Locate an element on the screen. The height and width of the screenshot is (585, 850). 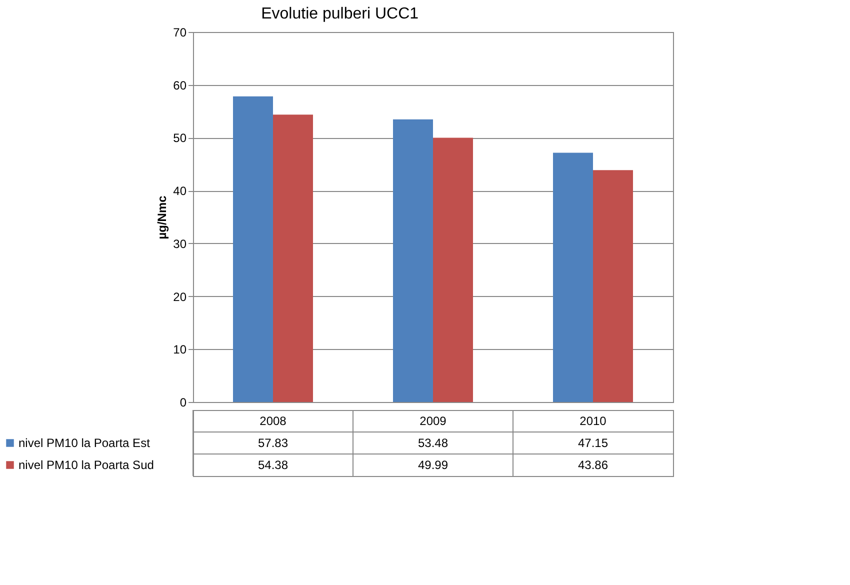
y-tick-label: 10 is located at coordinates (180, 349).